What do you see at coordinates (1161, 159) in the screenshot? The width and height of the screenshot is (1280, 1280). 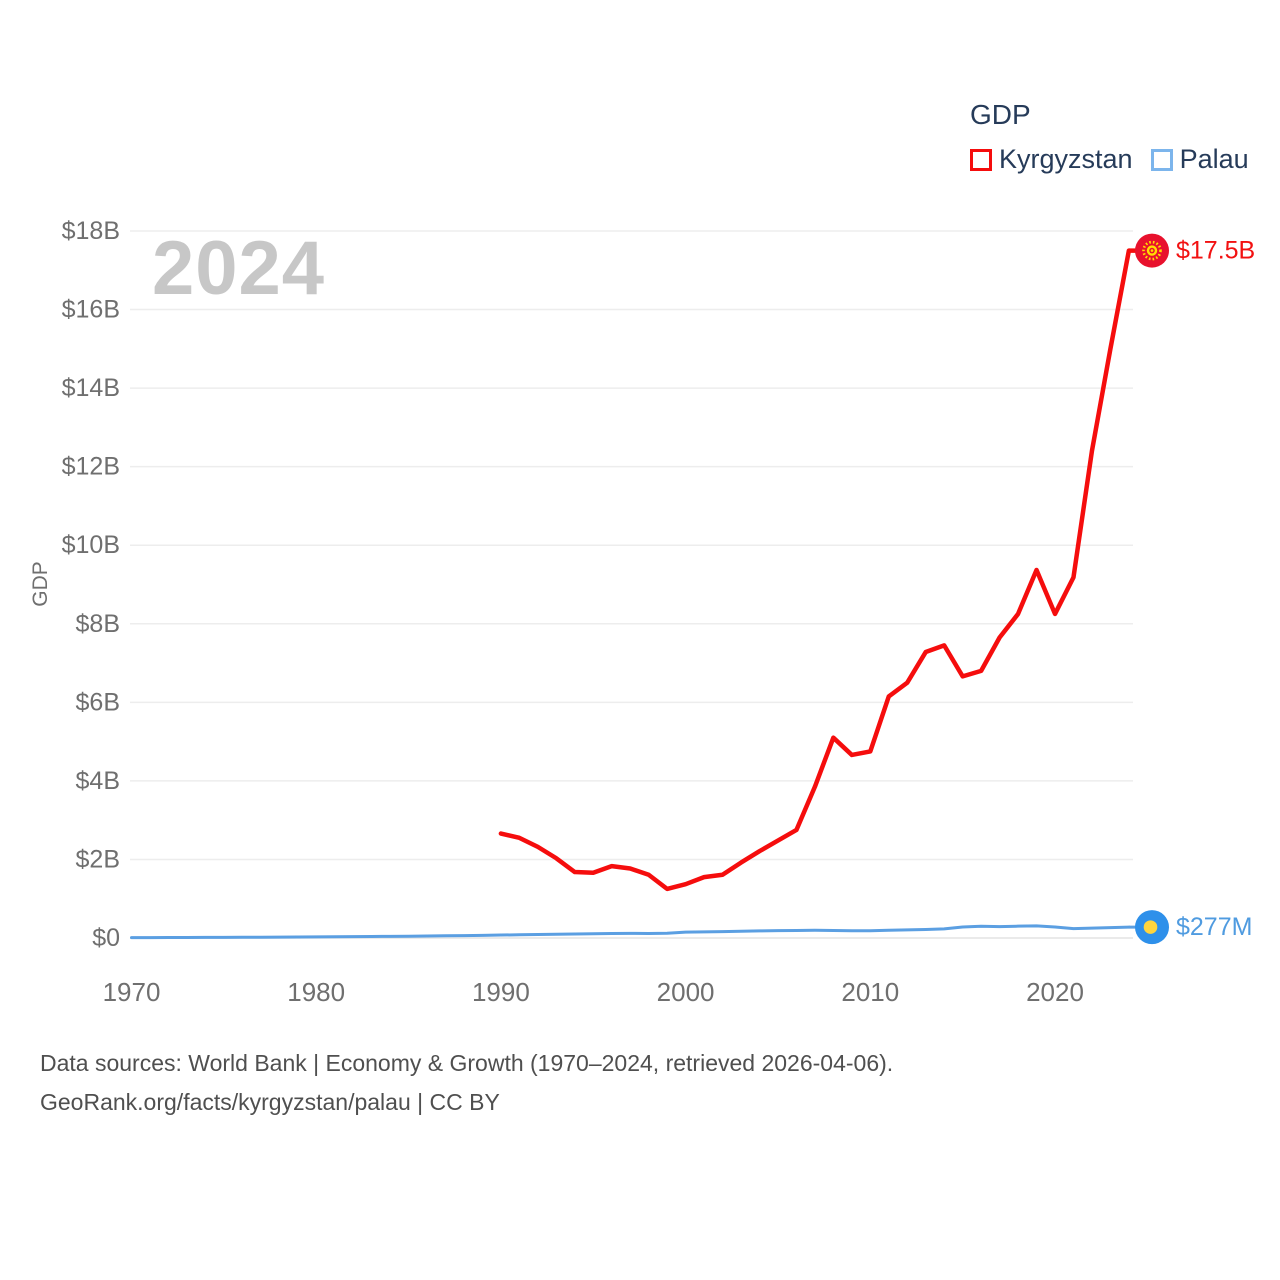 I see `palau-swatch-icon` at bounding box center [1161, 159].